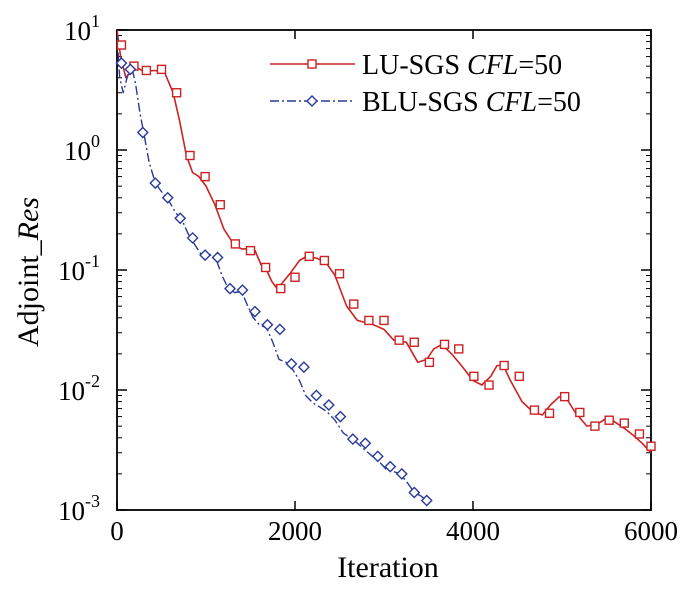 The width and height of the screenshot is (700, 590). What do you see at coordinates (471, 102) in the screenshot?
I see `legend-label-blu-sgs: BLU-SGS CFL=50` at bounding box center [471, 102].